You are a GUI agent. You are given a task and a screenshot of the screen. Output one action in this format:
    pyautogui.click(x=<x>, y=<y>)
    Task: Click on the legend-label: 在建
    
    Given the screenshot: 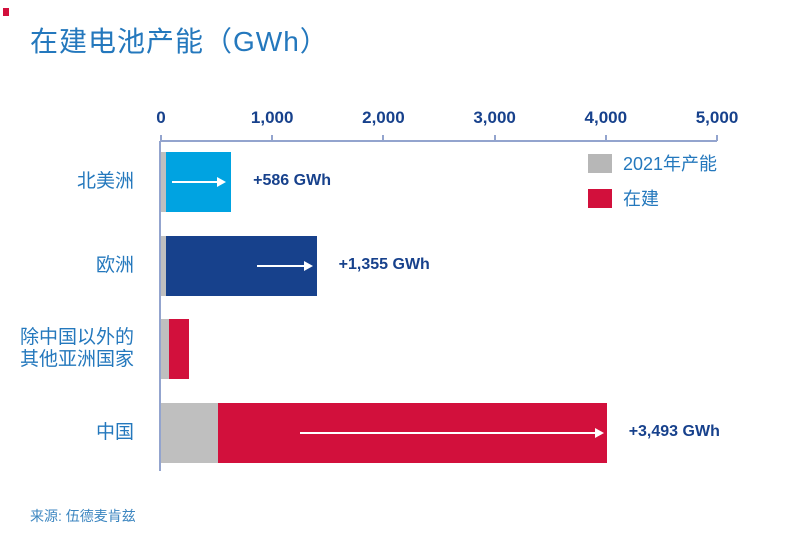 What is the action you would take?
    pyautogui.click(x=641, y=199)
    